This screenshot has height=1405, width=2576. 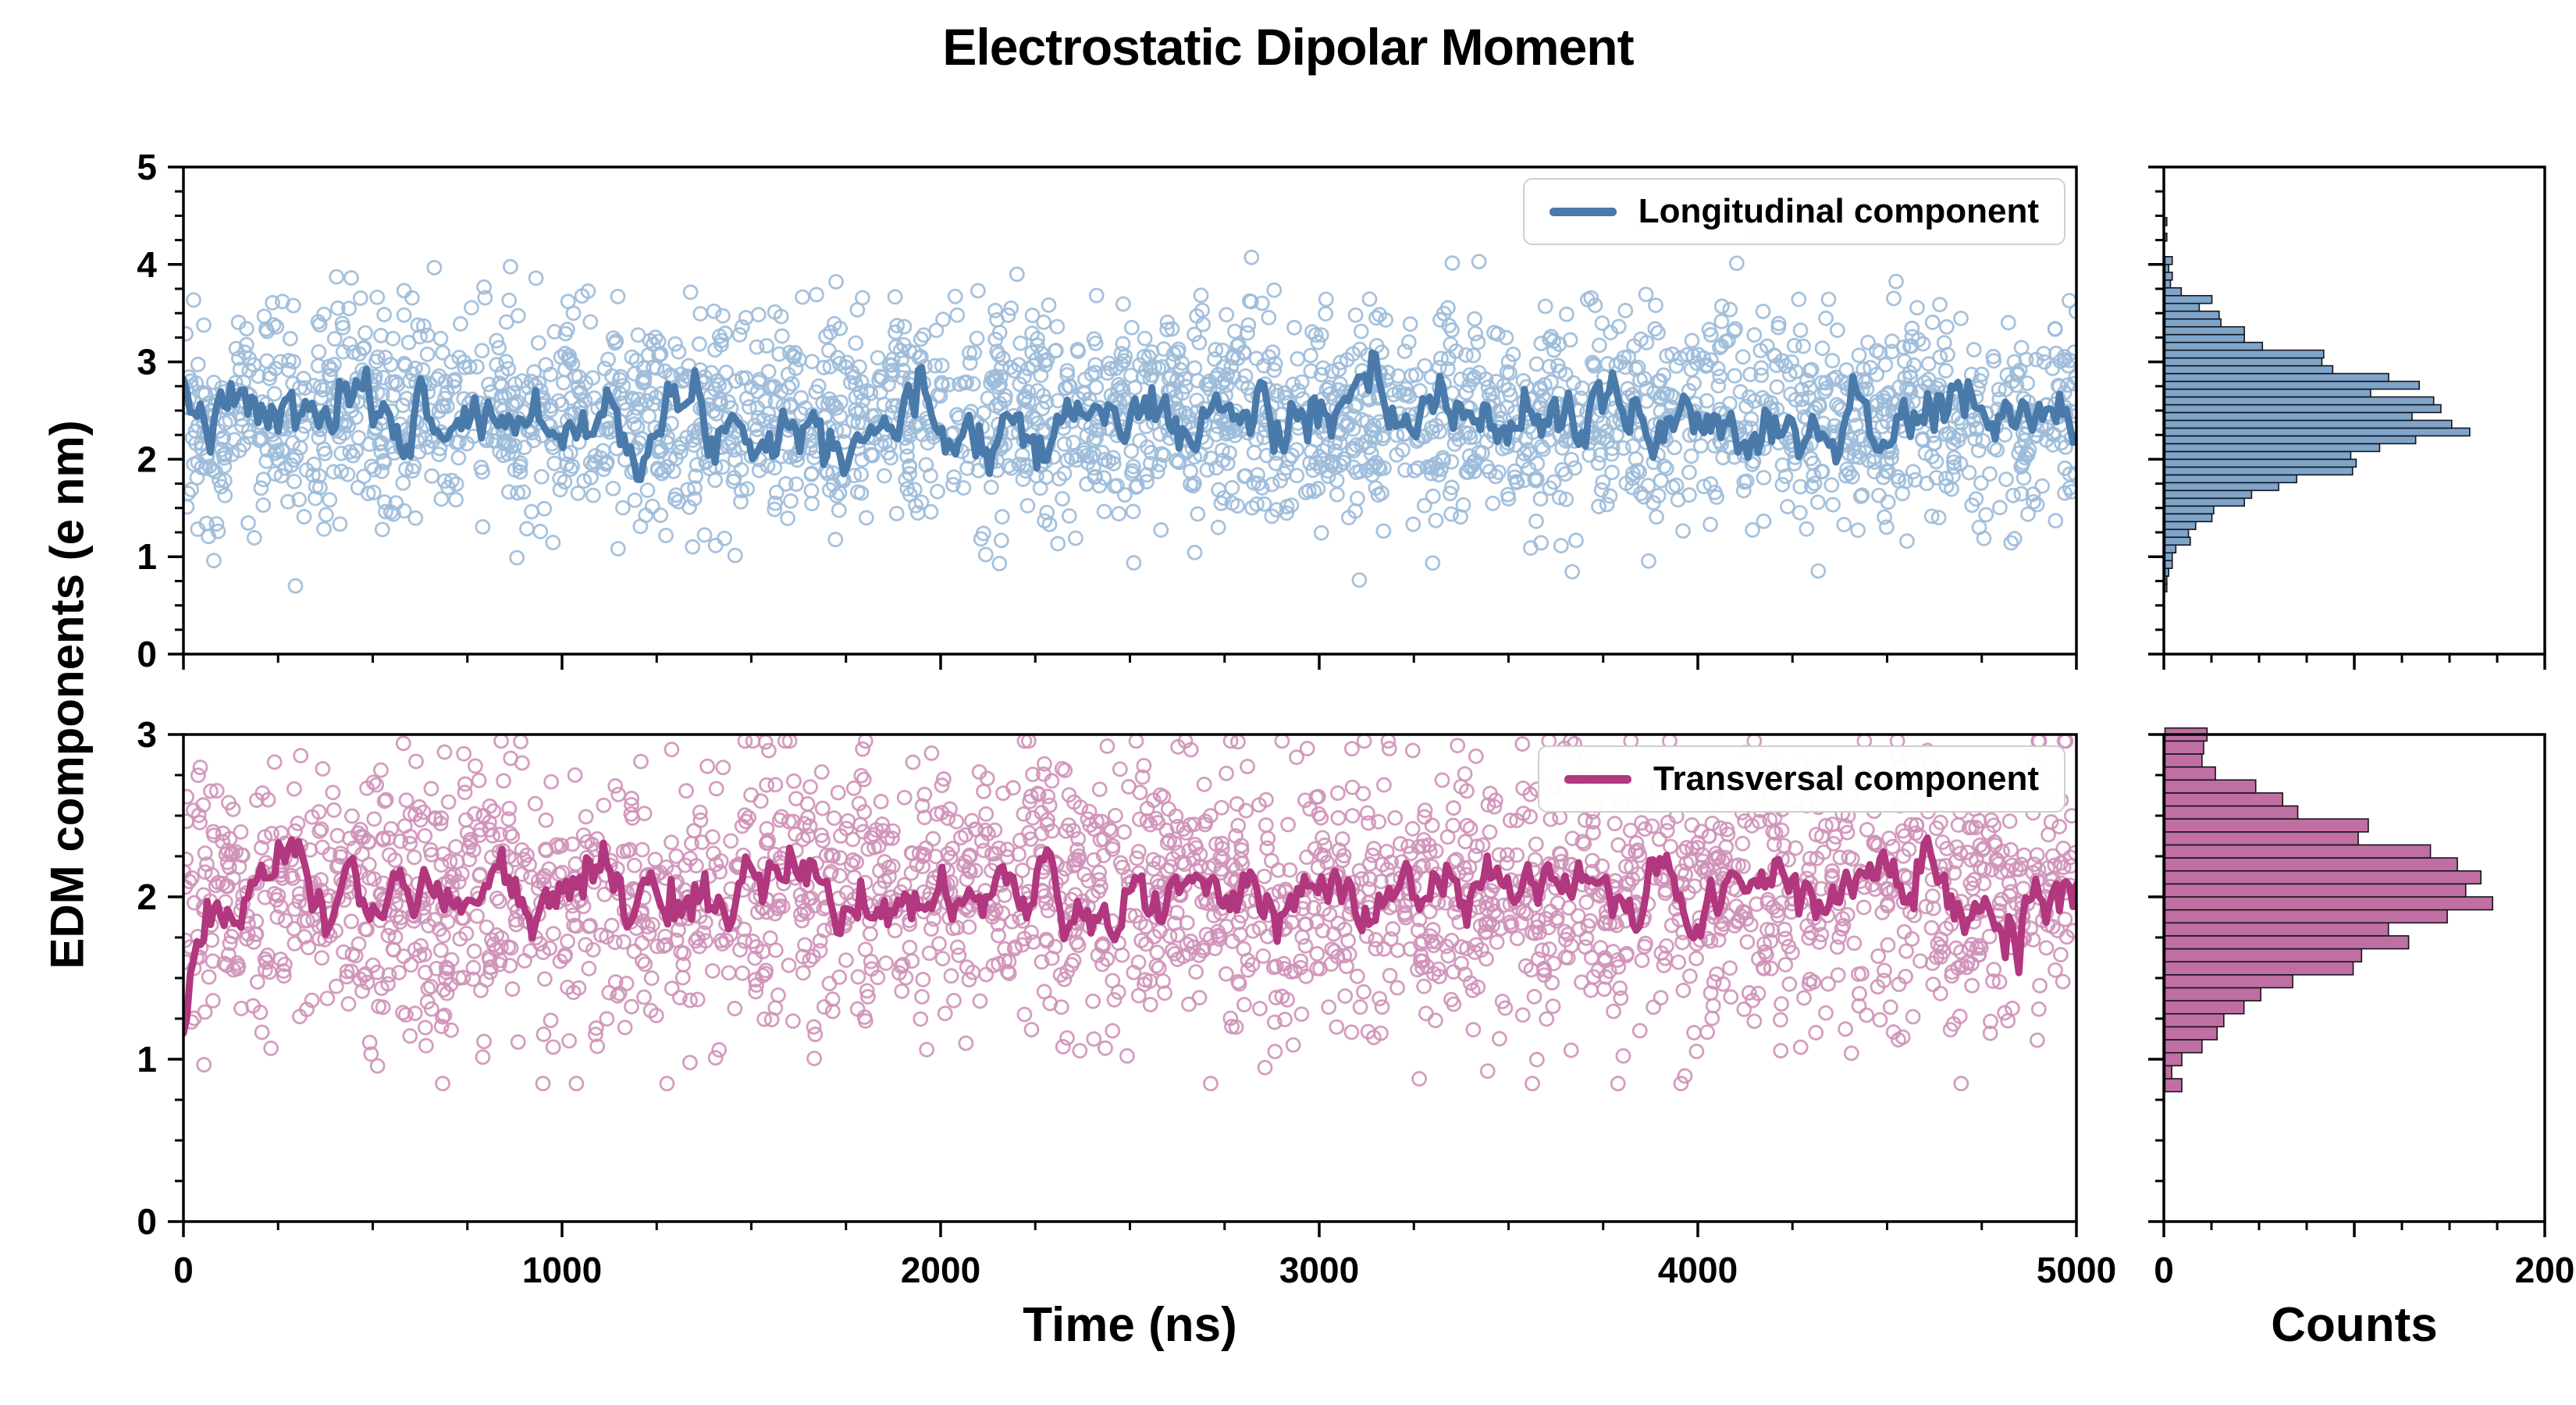 I want to click on x-axis-label: Time (ns), so click(x=1130, y=1325).